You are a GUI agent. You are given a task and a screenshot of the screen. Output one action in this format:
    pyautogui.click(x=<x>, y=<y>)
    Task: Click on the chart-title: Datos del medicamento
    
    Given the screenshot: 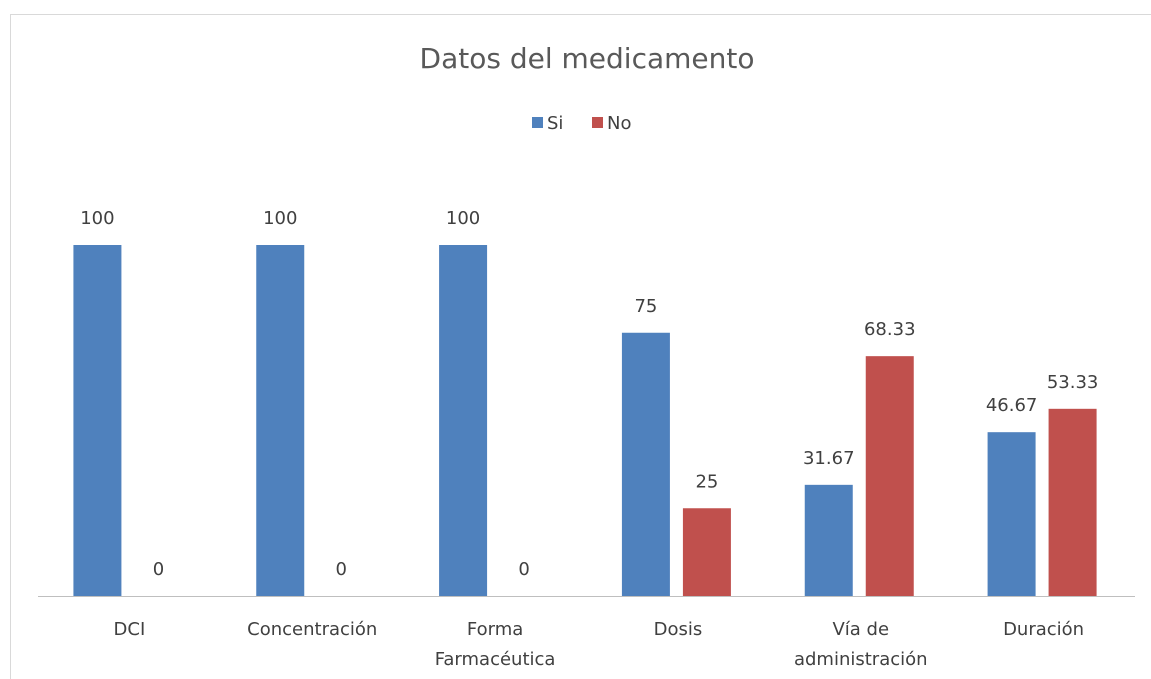 What is the action you would take?
    pyautogui.click(x=587, y=58)
    